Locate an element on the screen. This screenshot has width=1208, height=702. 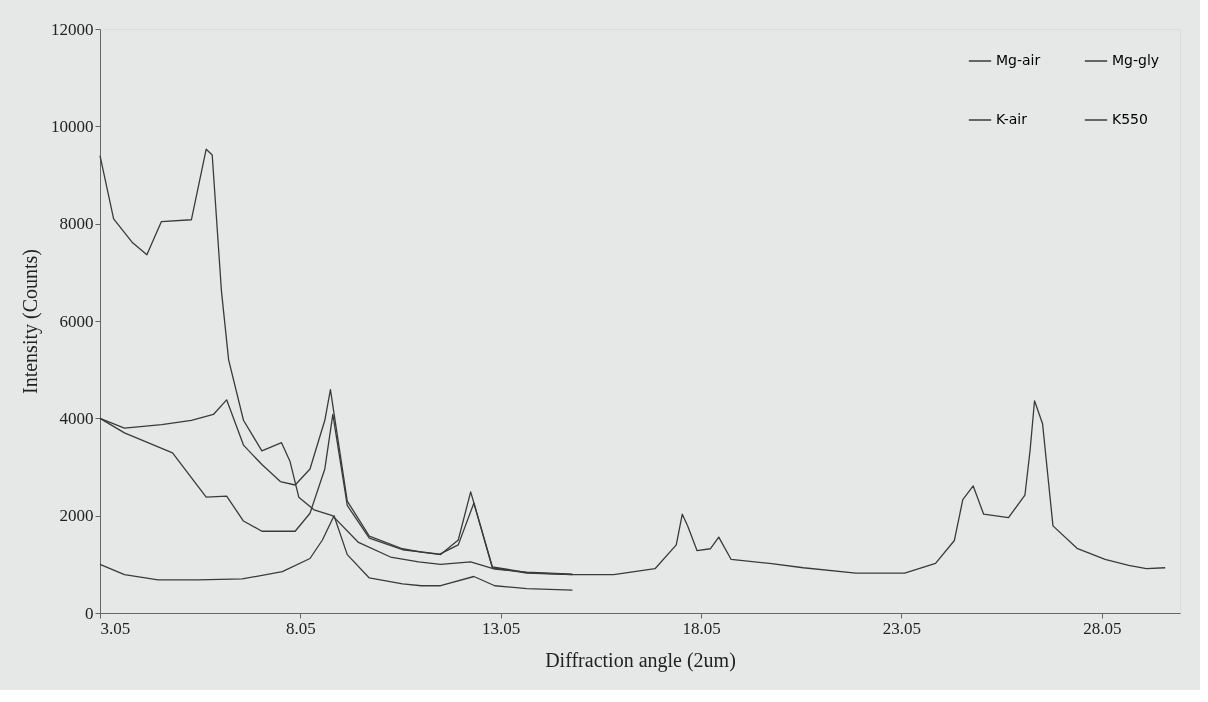
legend-label: K-air is located at coordinates (1012, 119).